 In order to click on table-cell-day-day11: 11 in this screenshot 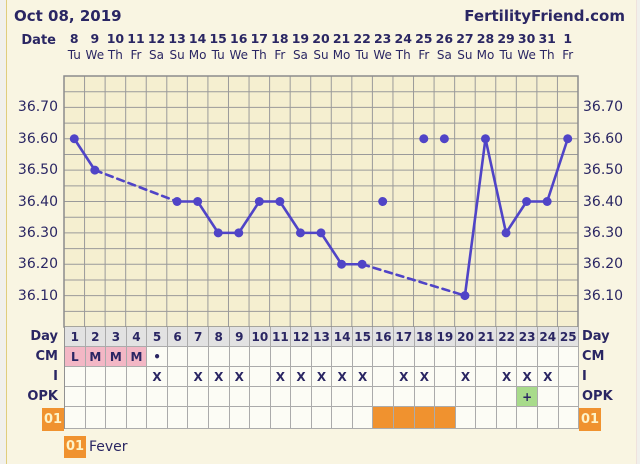, I will do `click(281, 337)`.